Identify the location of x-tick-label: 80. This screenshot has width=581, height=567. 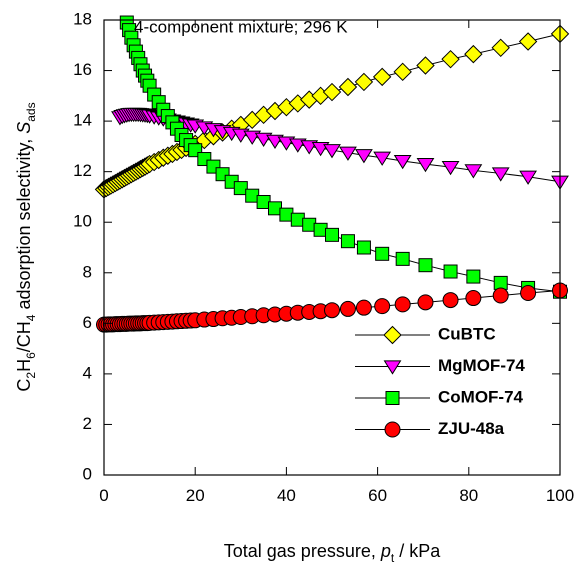
(468, 495).